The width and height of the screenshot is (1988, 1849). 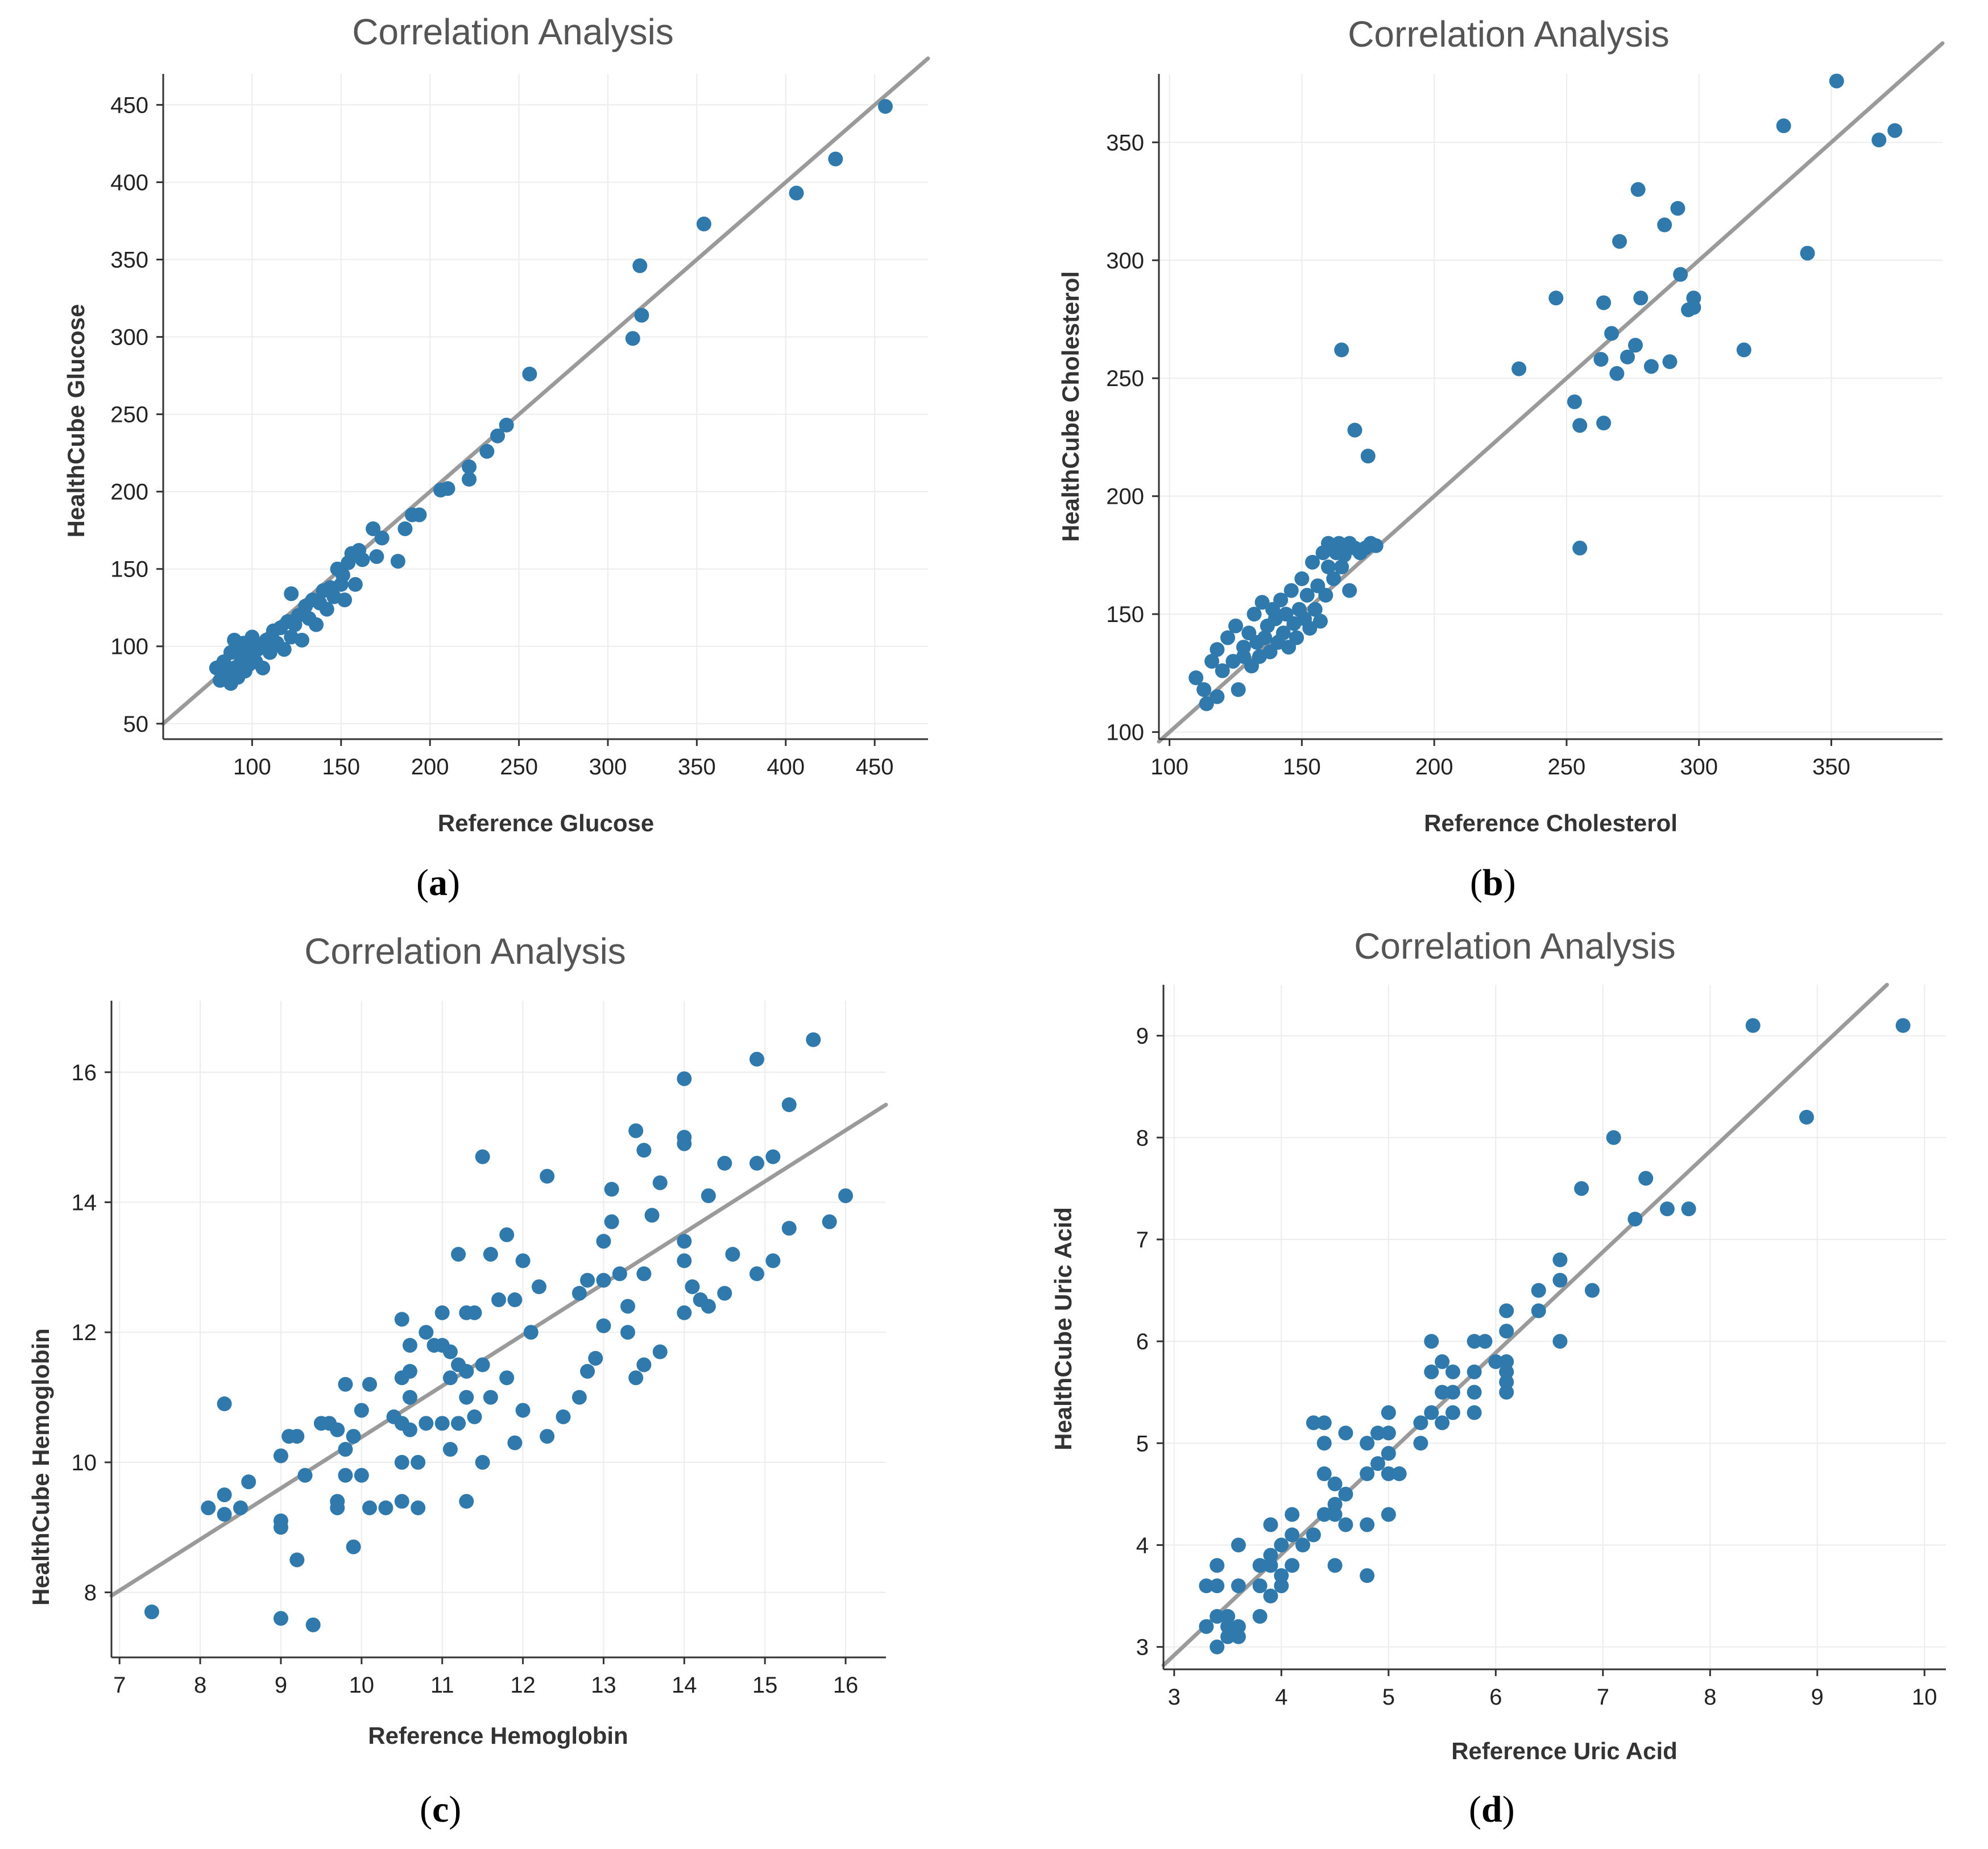 What do you see at coordinates (84, 1462) in the screenshot?
I see `y-tick-label: 10` at bounding box center [84, 1462].